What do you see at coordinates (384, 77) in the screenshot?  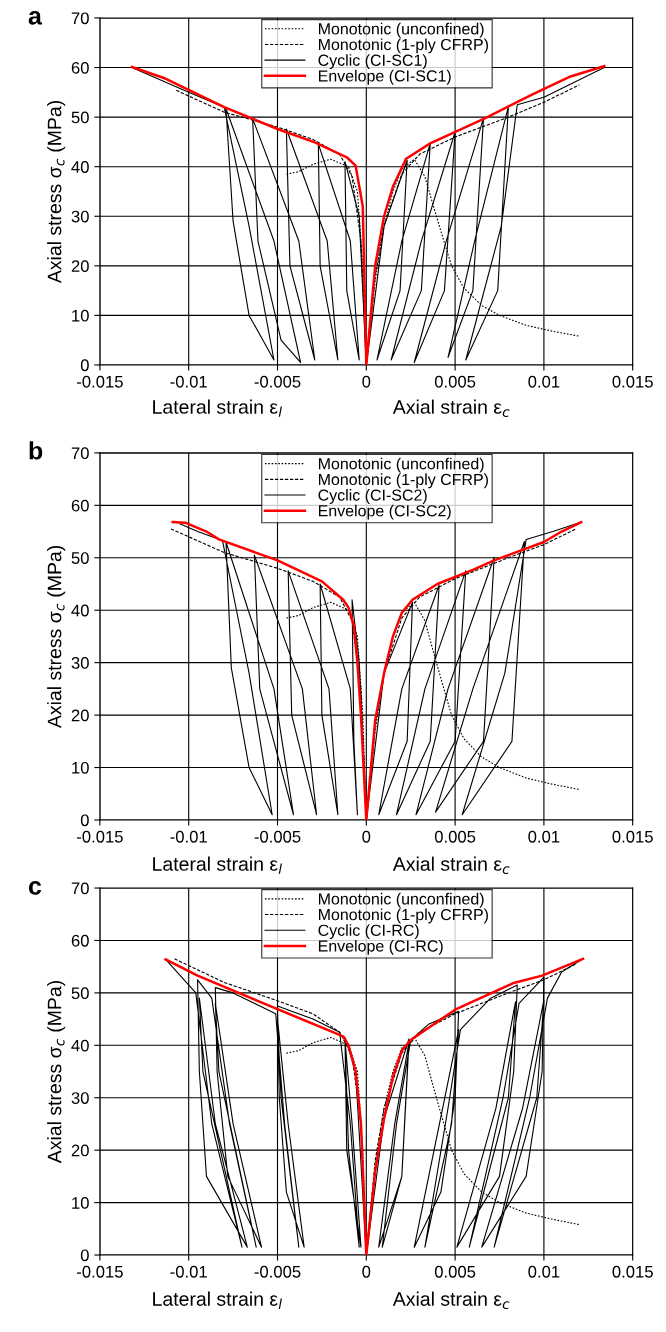 I see `legend-label: Envelope (CI-SC1)` at bounding box center [384, 77].